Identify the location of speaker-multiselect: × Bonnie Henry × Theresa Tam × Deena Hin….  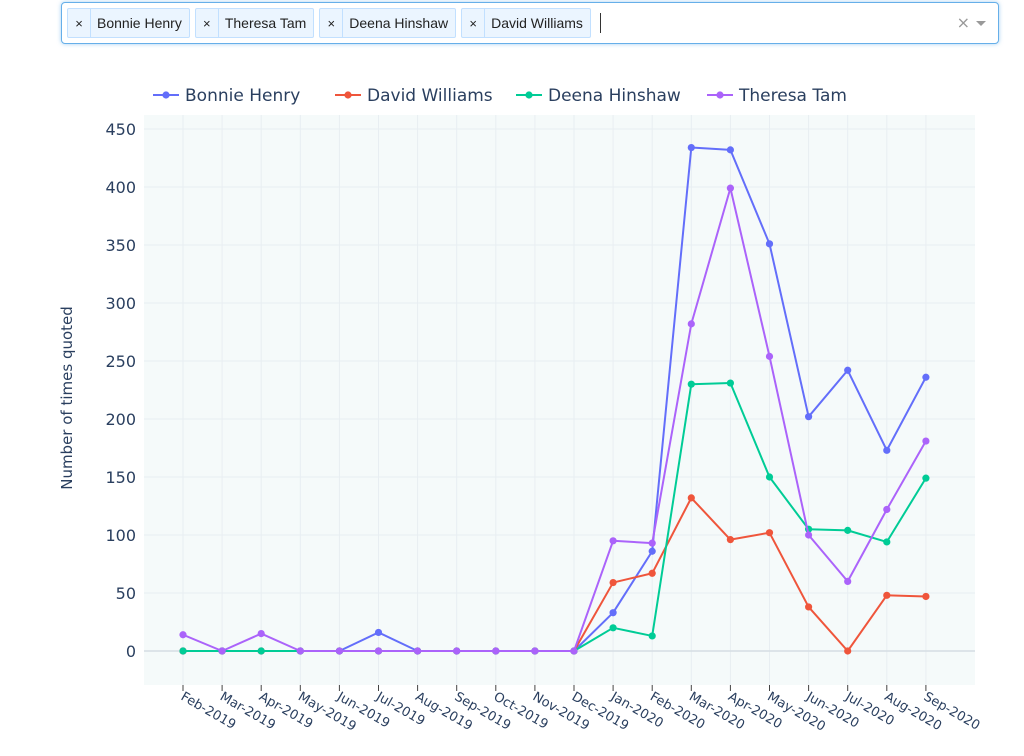
(530, 23).